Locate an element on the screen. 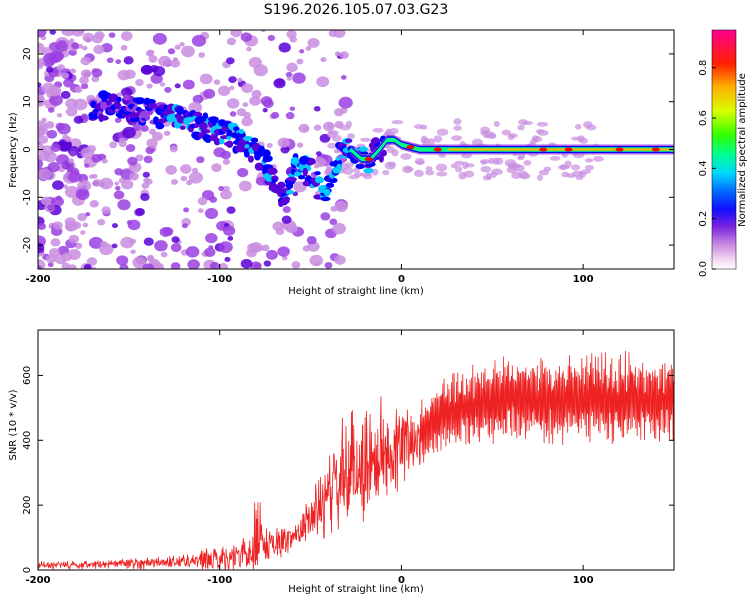 Image resolution: width=750 pixels, height=600 pixels. spectrogram-y-tick-label: -10 is located at coordinates (27, 197).